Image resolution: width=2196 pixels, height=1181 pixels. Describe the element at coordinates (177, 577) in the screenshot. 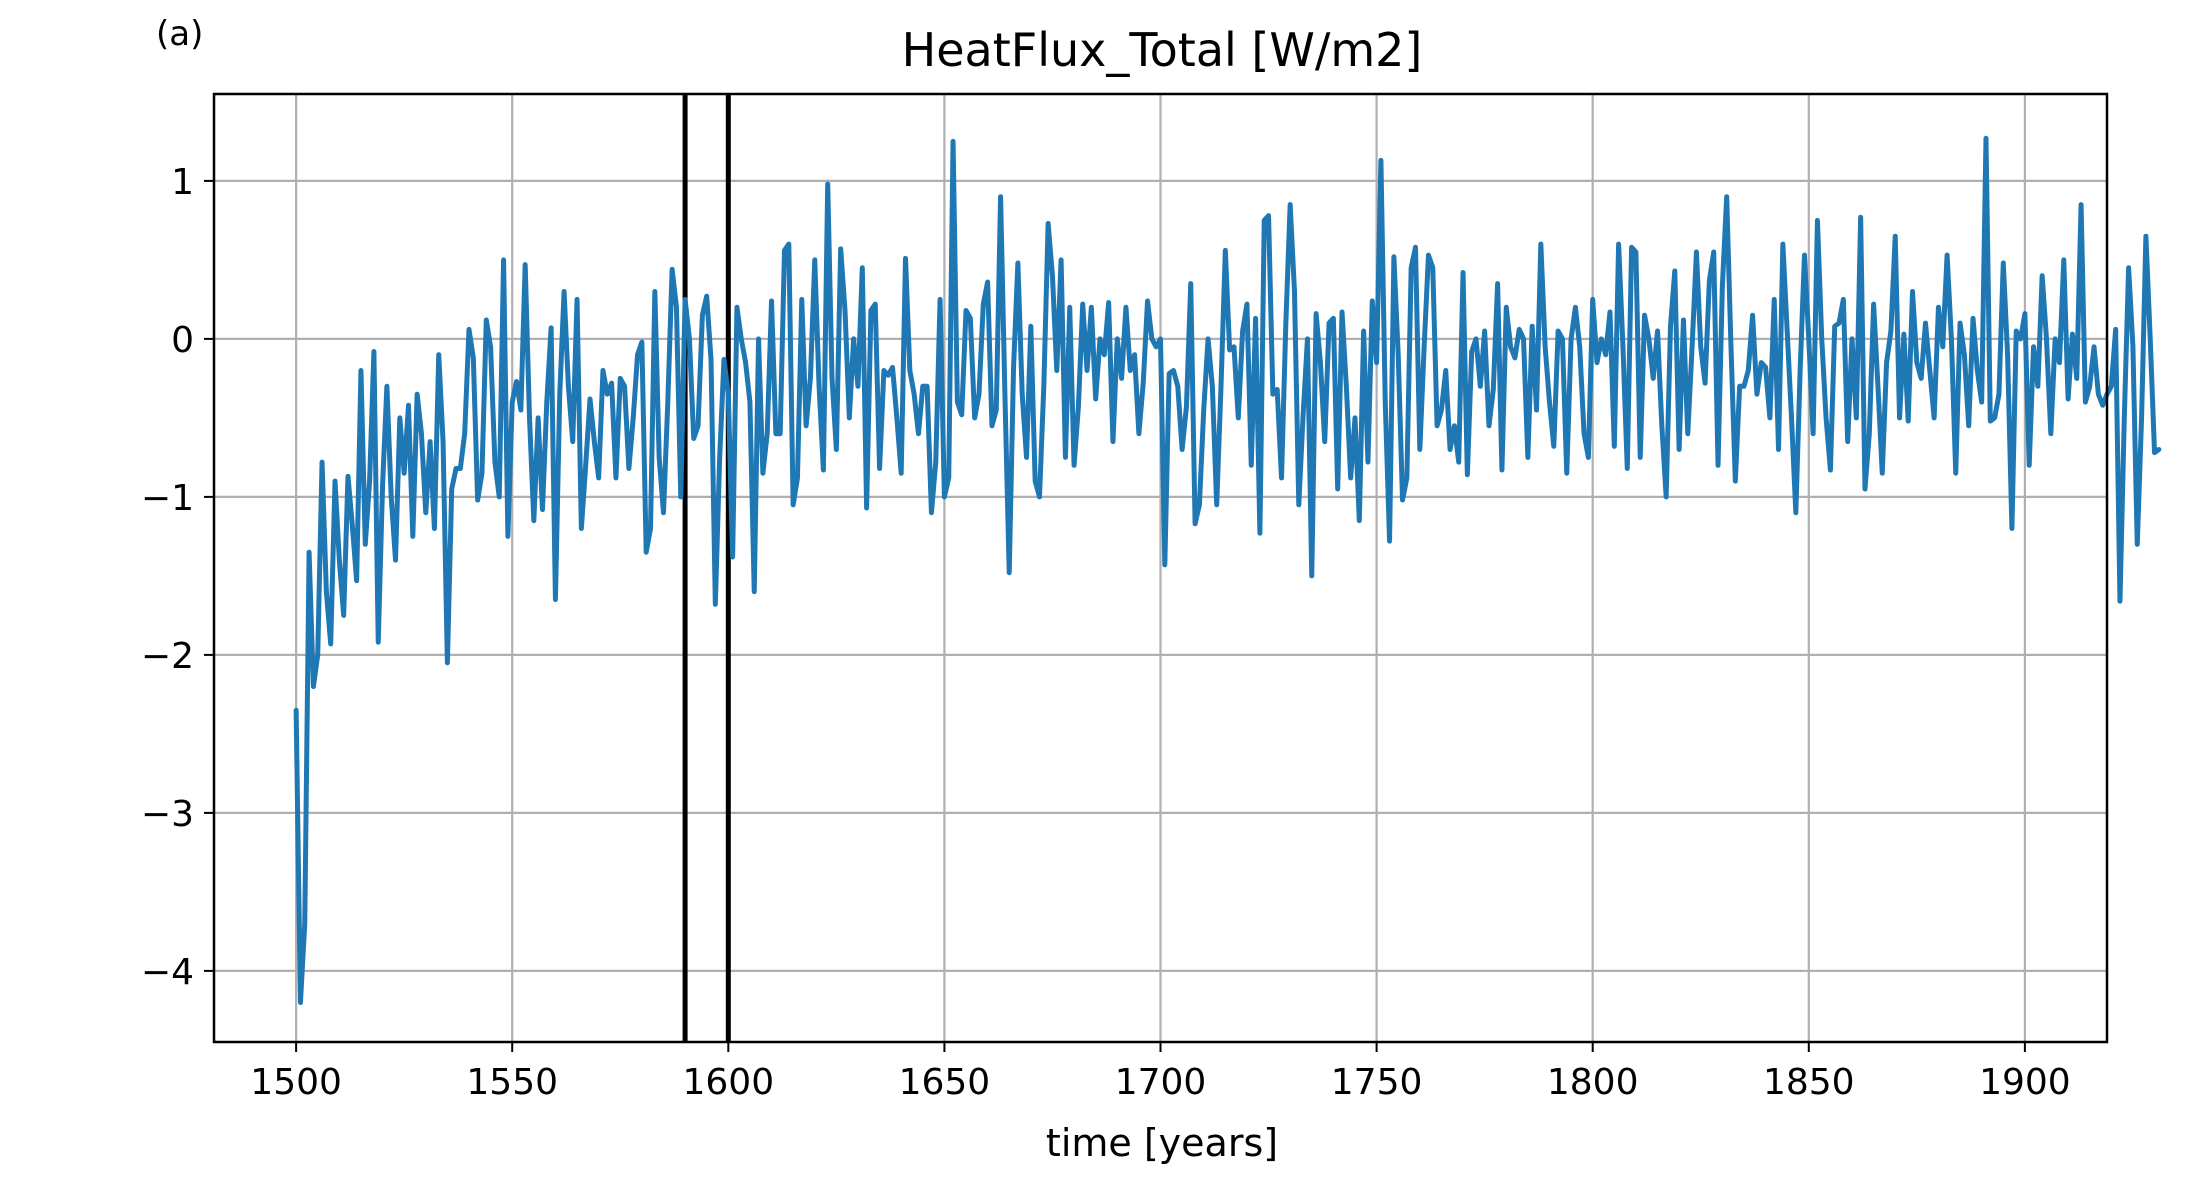

I see `y-axis-ticks: 1 0 −1 −2 −3 −4` at that location.